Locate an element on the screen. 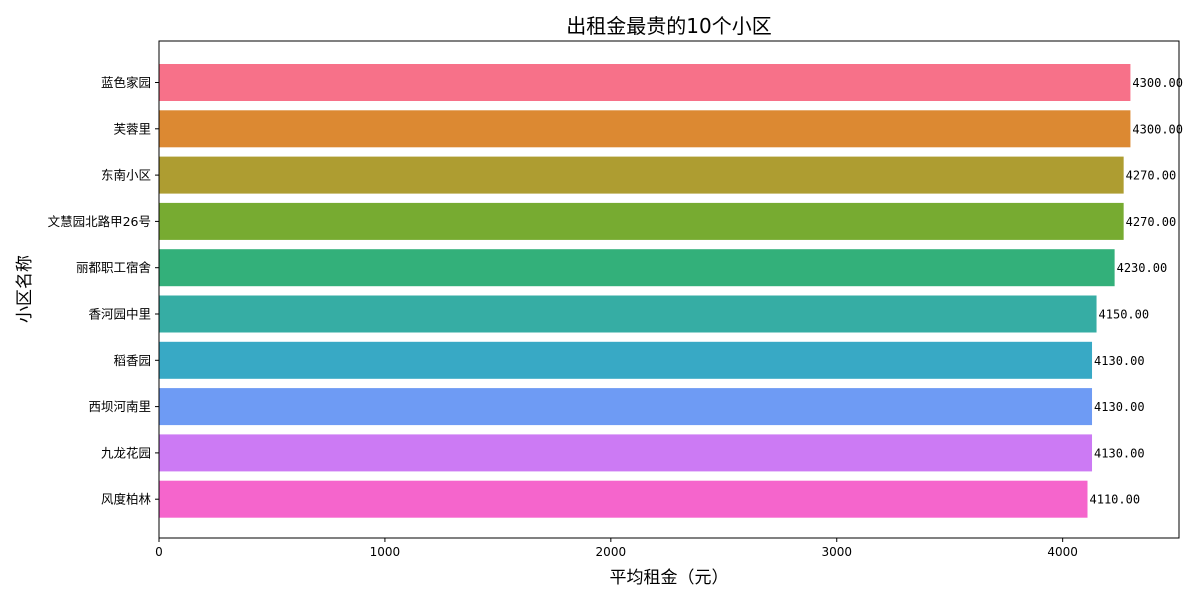 The height and width of the screenshot is (600, 1200). x-tick-label-2: 1000 is located at coordinates (385, 552).